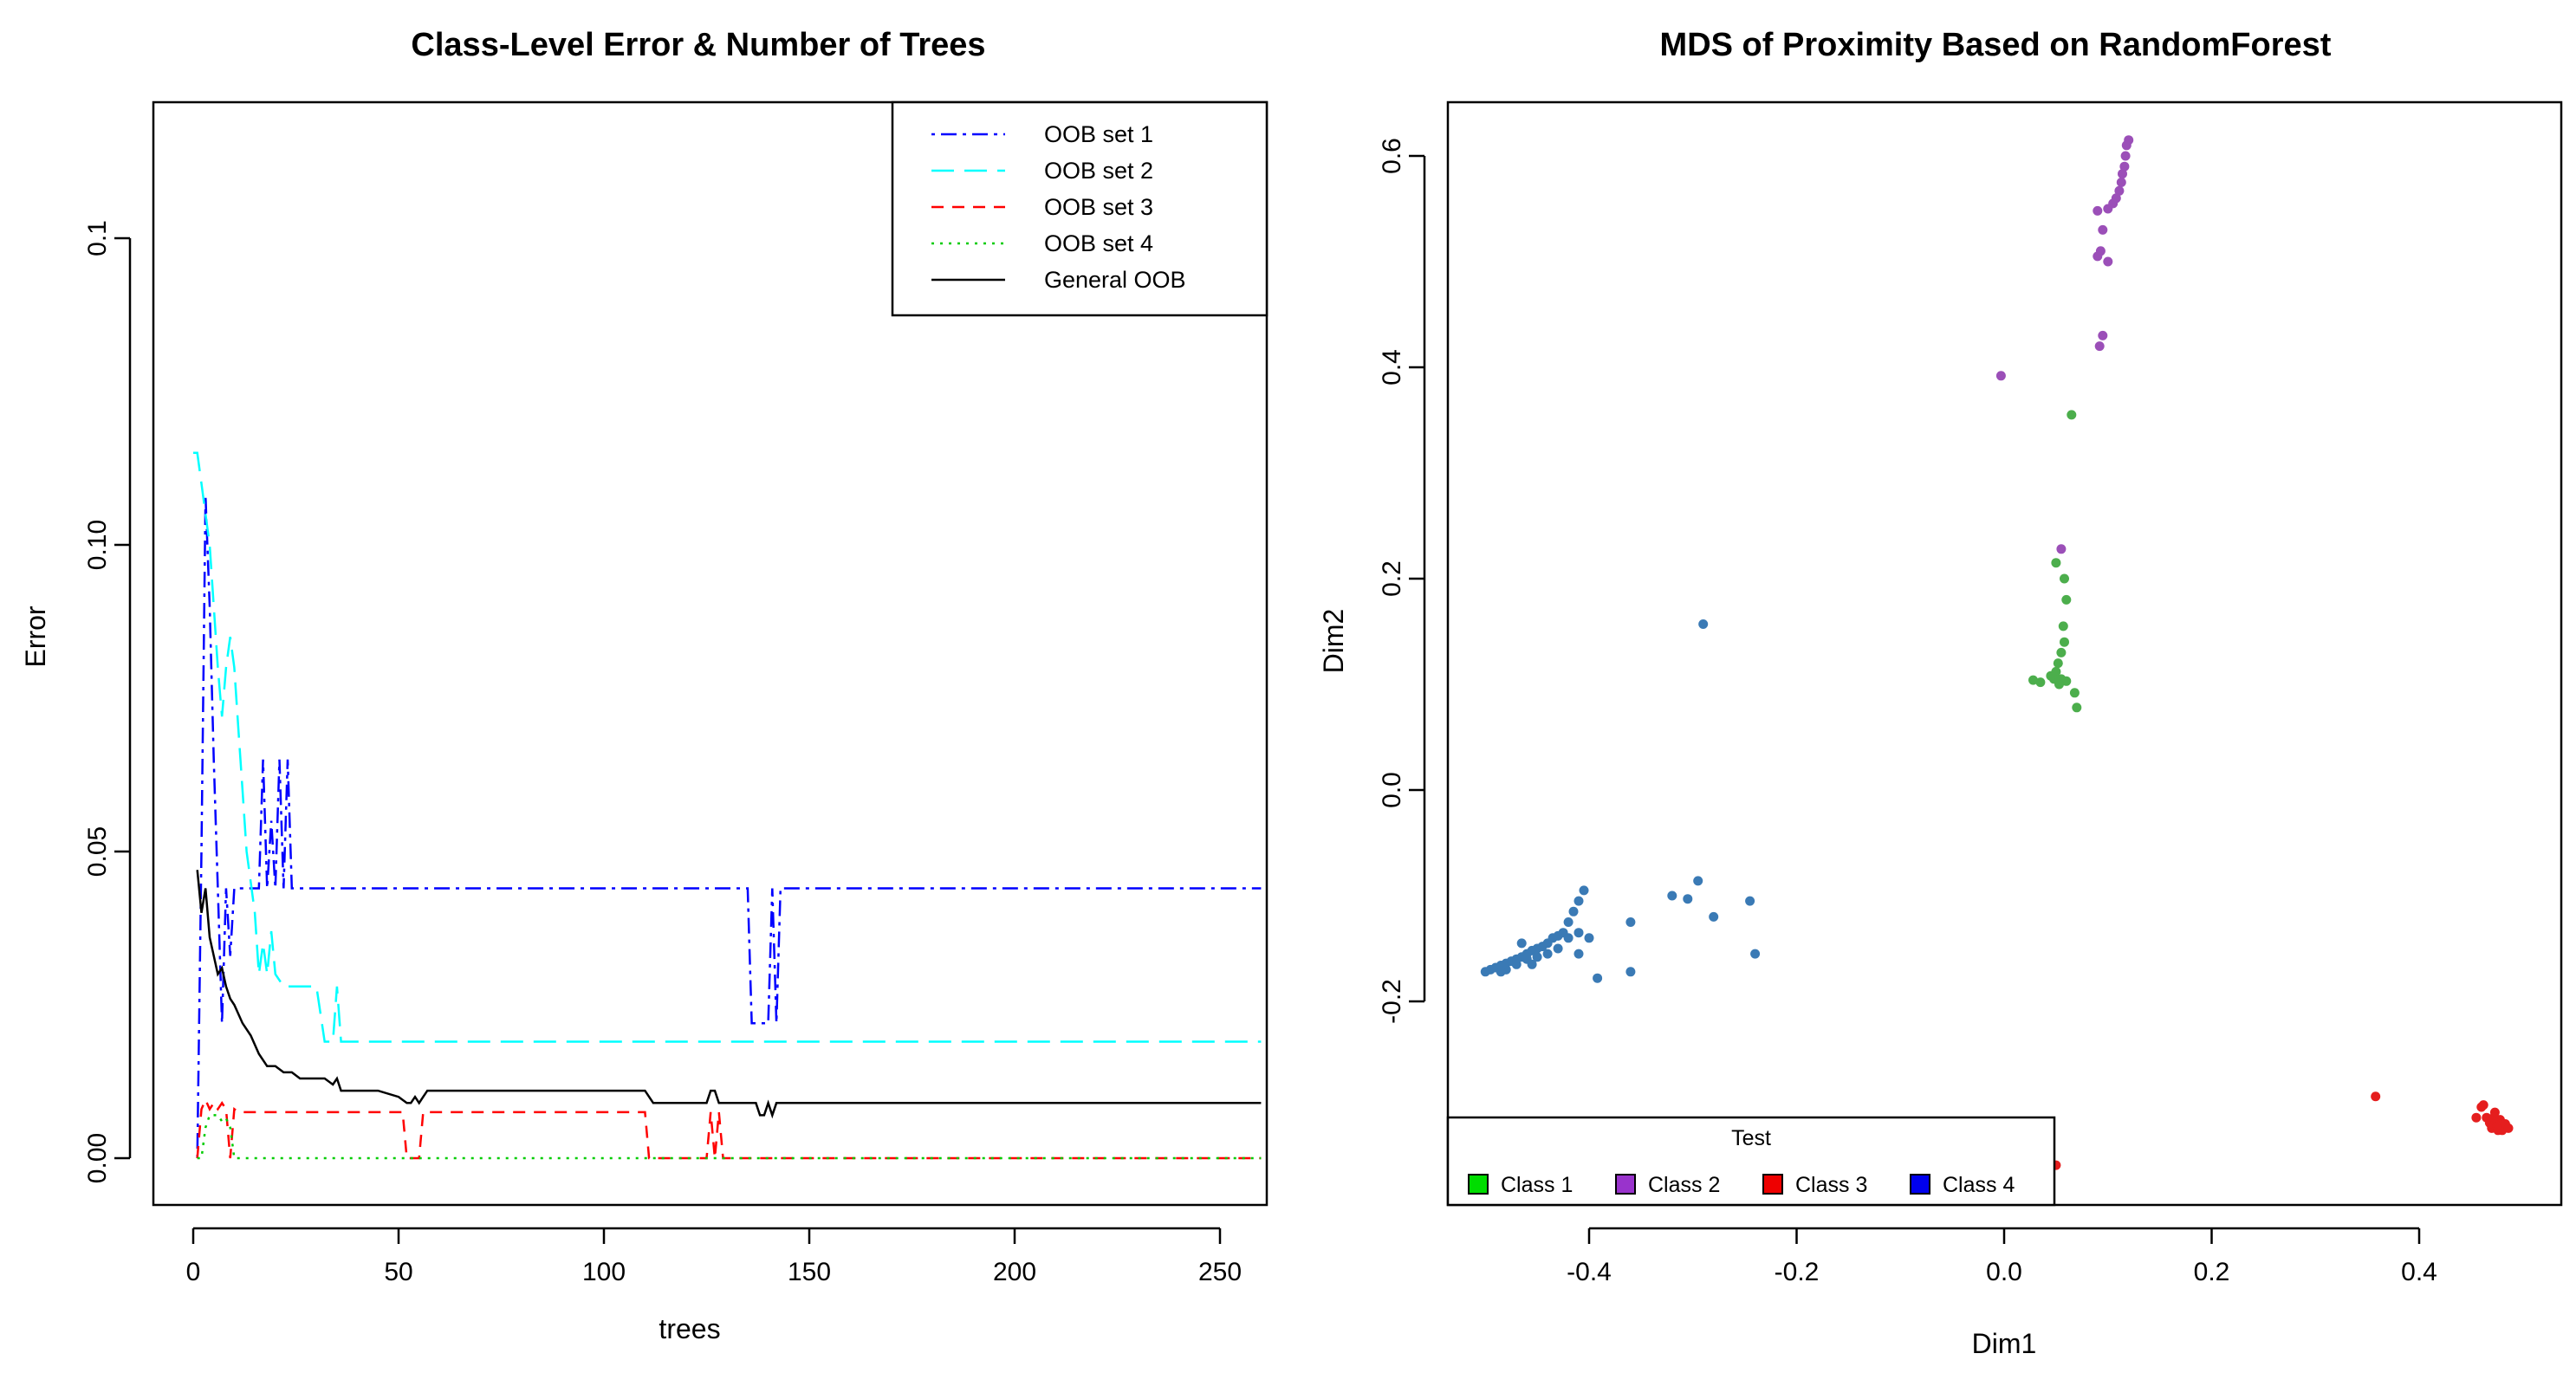 This screenshot has width=2576, height=1373. I want to click on right-y-tick-label: 0.2, so click(1392, 578).